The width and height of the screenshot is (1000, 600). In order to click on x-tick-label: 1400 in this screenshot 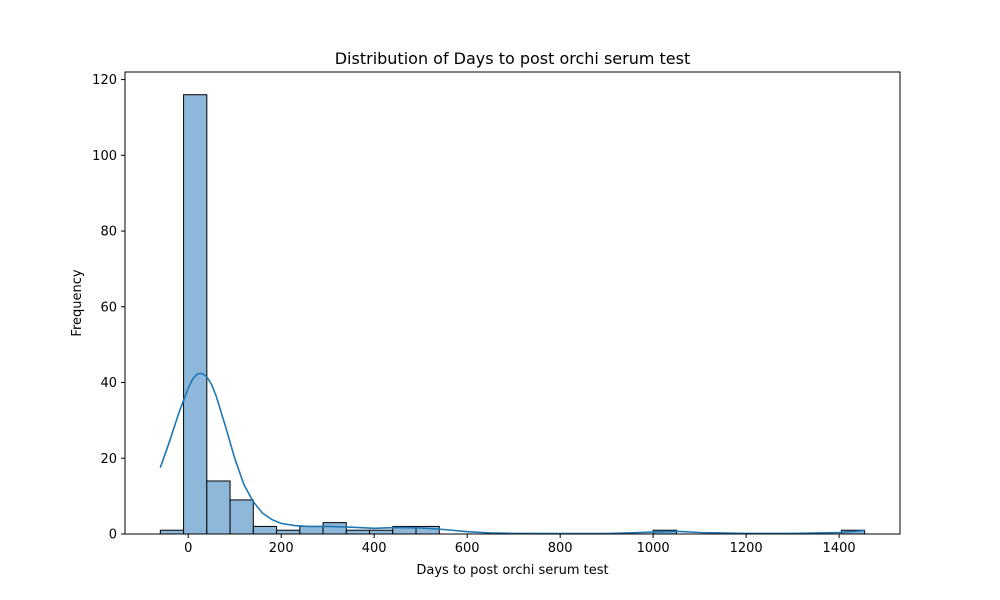, I will do `click(839, 548)`.